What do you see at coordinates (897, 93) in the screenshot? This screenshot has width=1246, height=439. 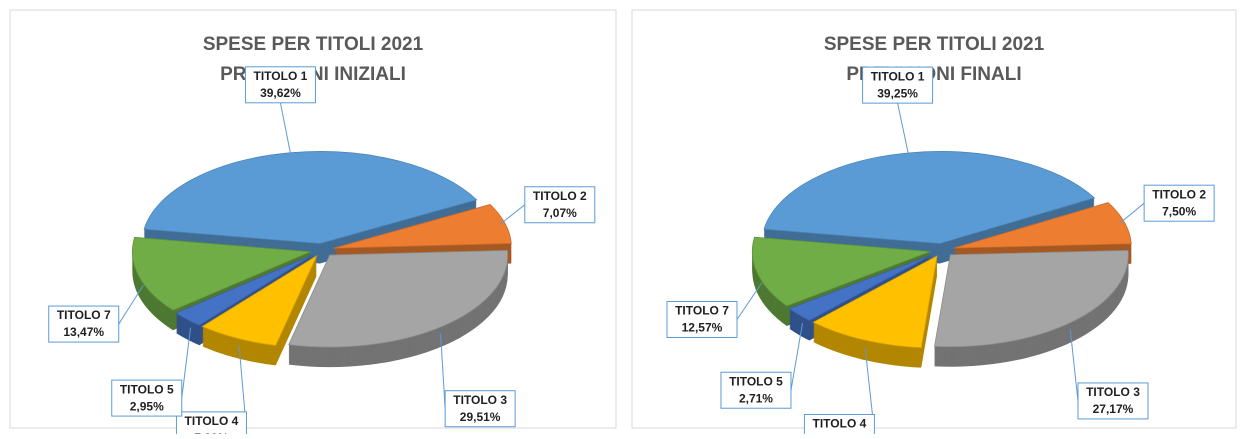 I see `value-label: 39,25%` at bounding box center [897, 93].